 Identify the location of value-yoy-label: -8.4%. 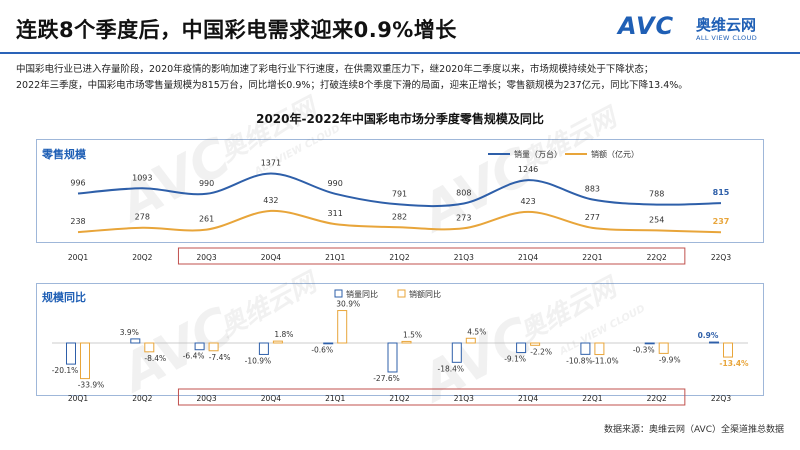
(155, 358).